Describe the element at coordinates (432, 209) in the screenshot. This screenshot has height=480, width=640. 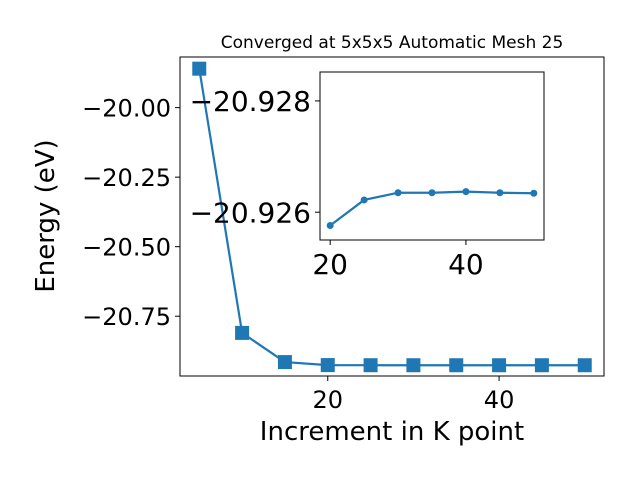
I see `inset-series` at that location.